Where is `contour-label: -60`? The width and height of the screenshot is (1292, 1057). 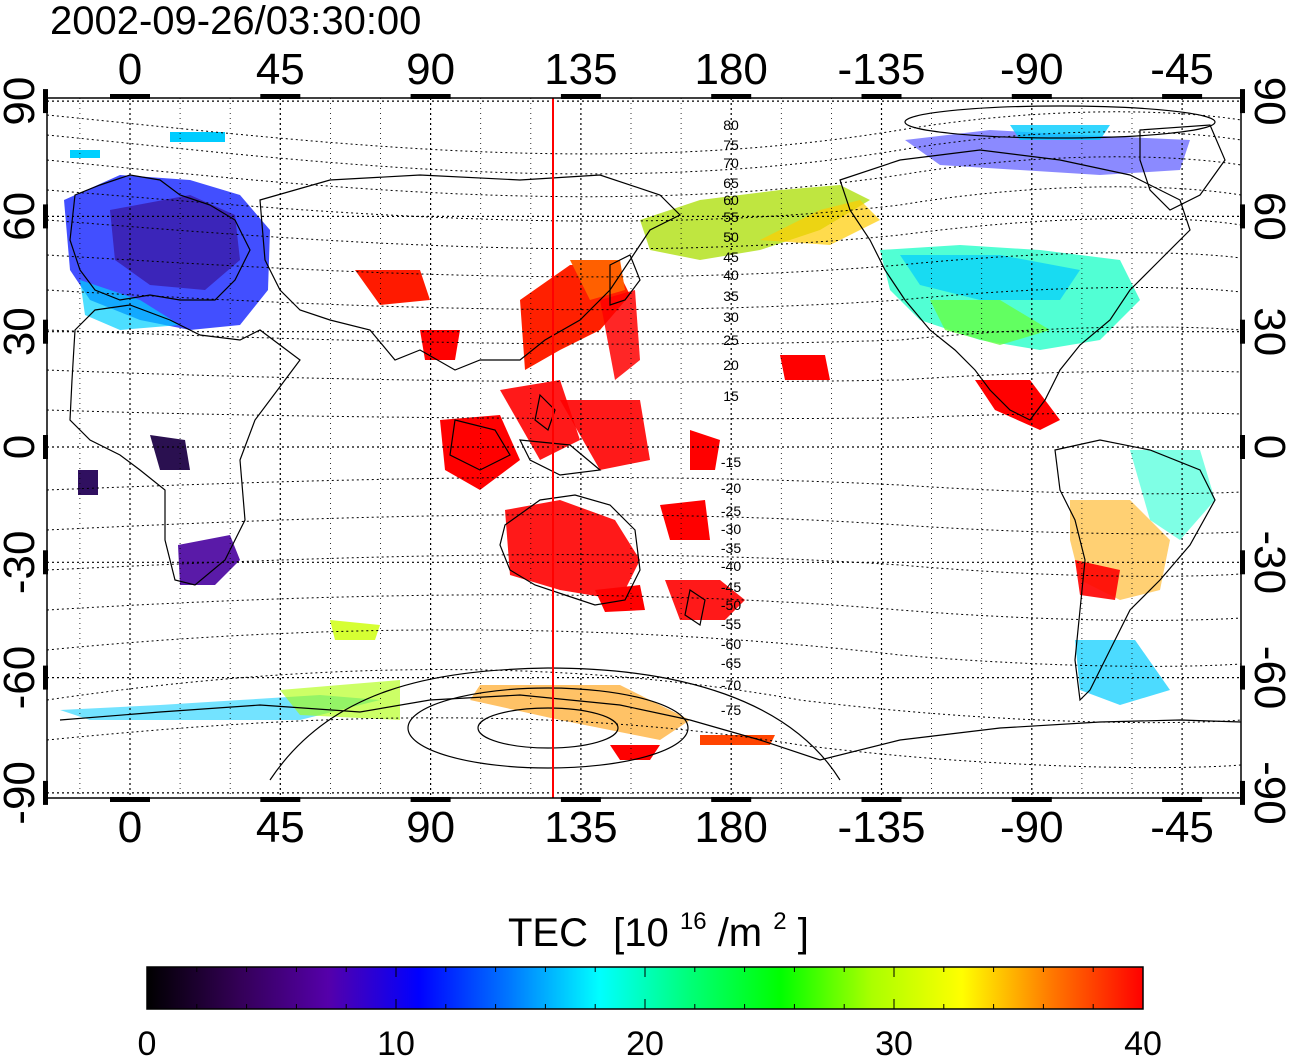 contour-label: -60 is located at coordinates (731, 644).